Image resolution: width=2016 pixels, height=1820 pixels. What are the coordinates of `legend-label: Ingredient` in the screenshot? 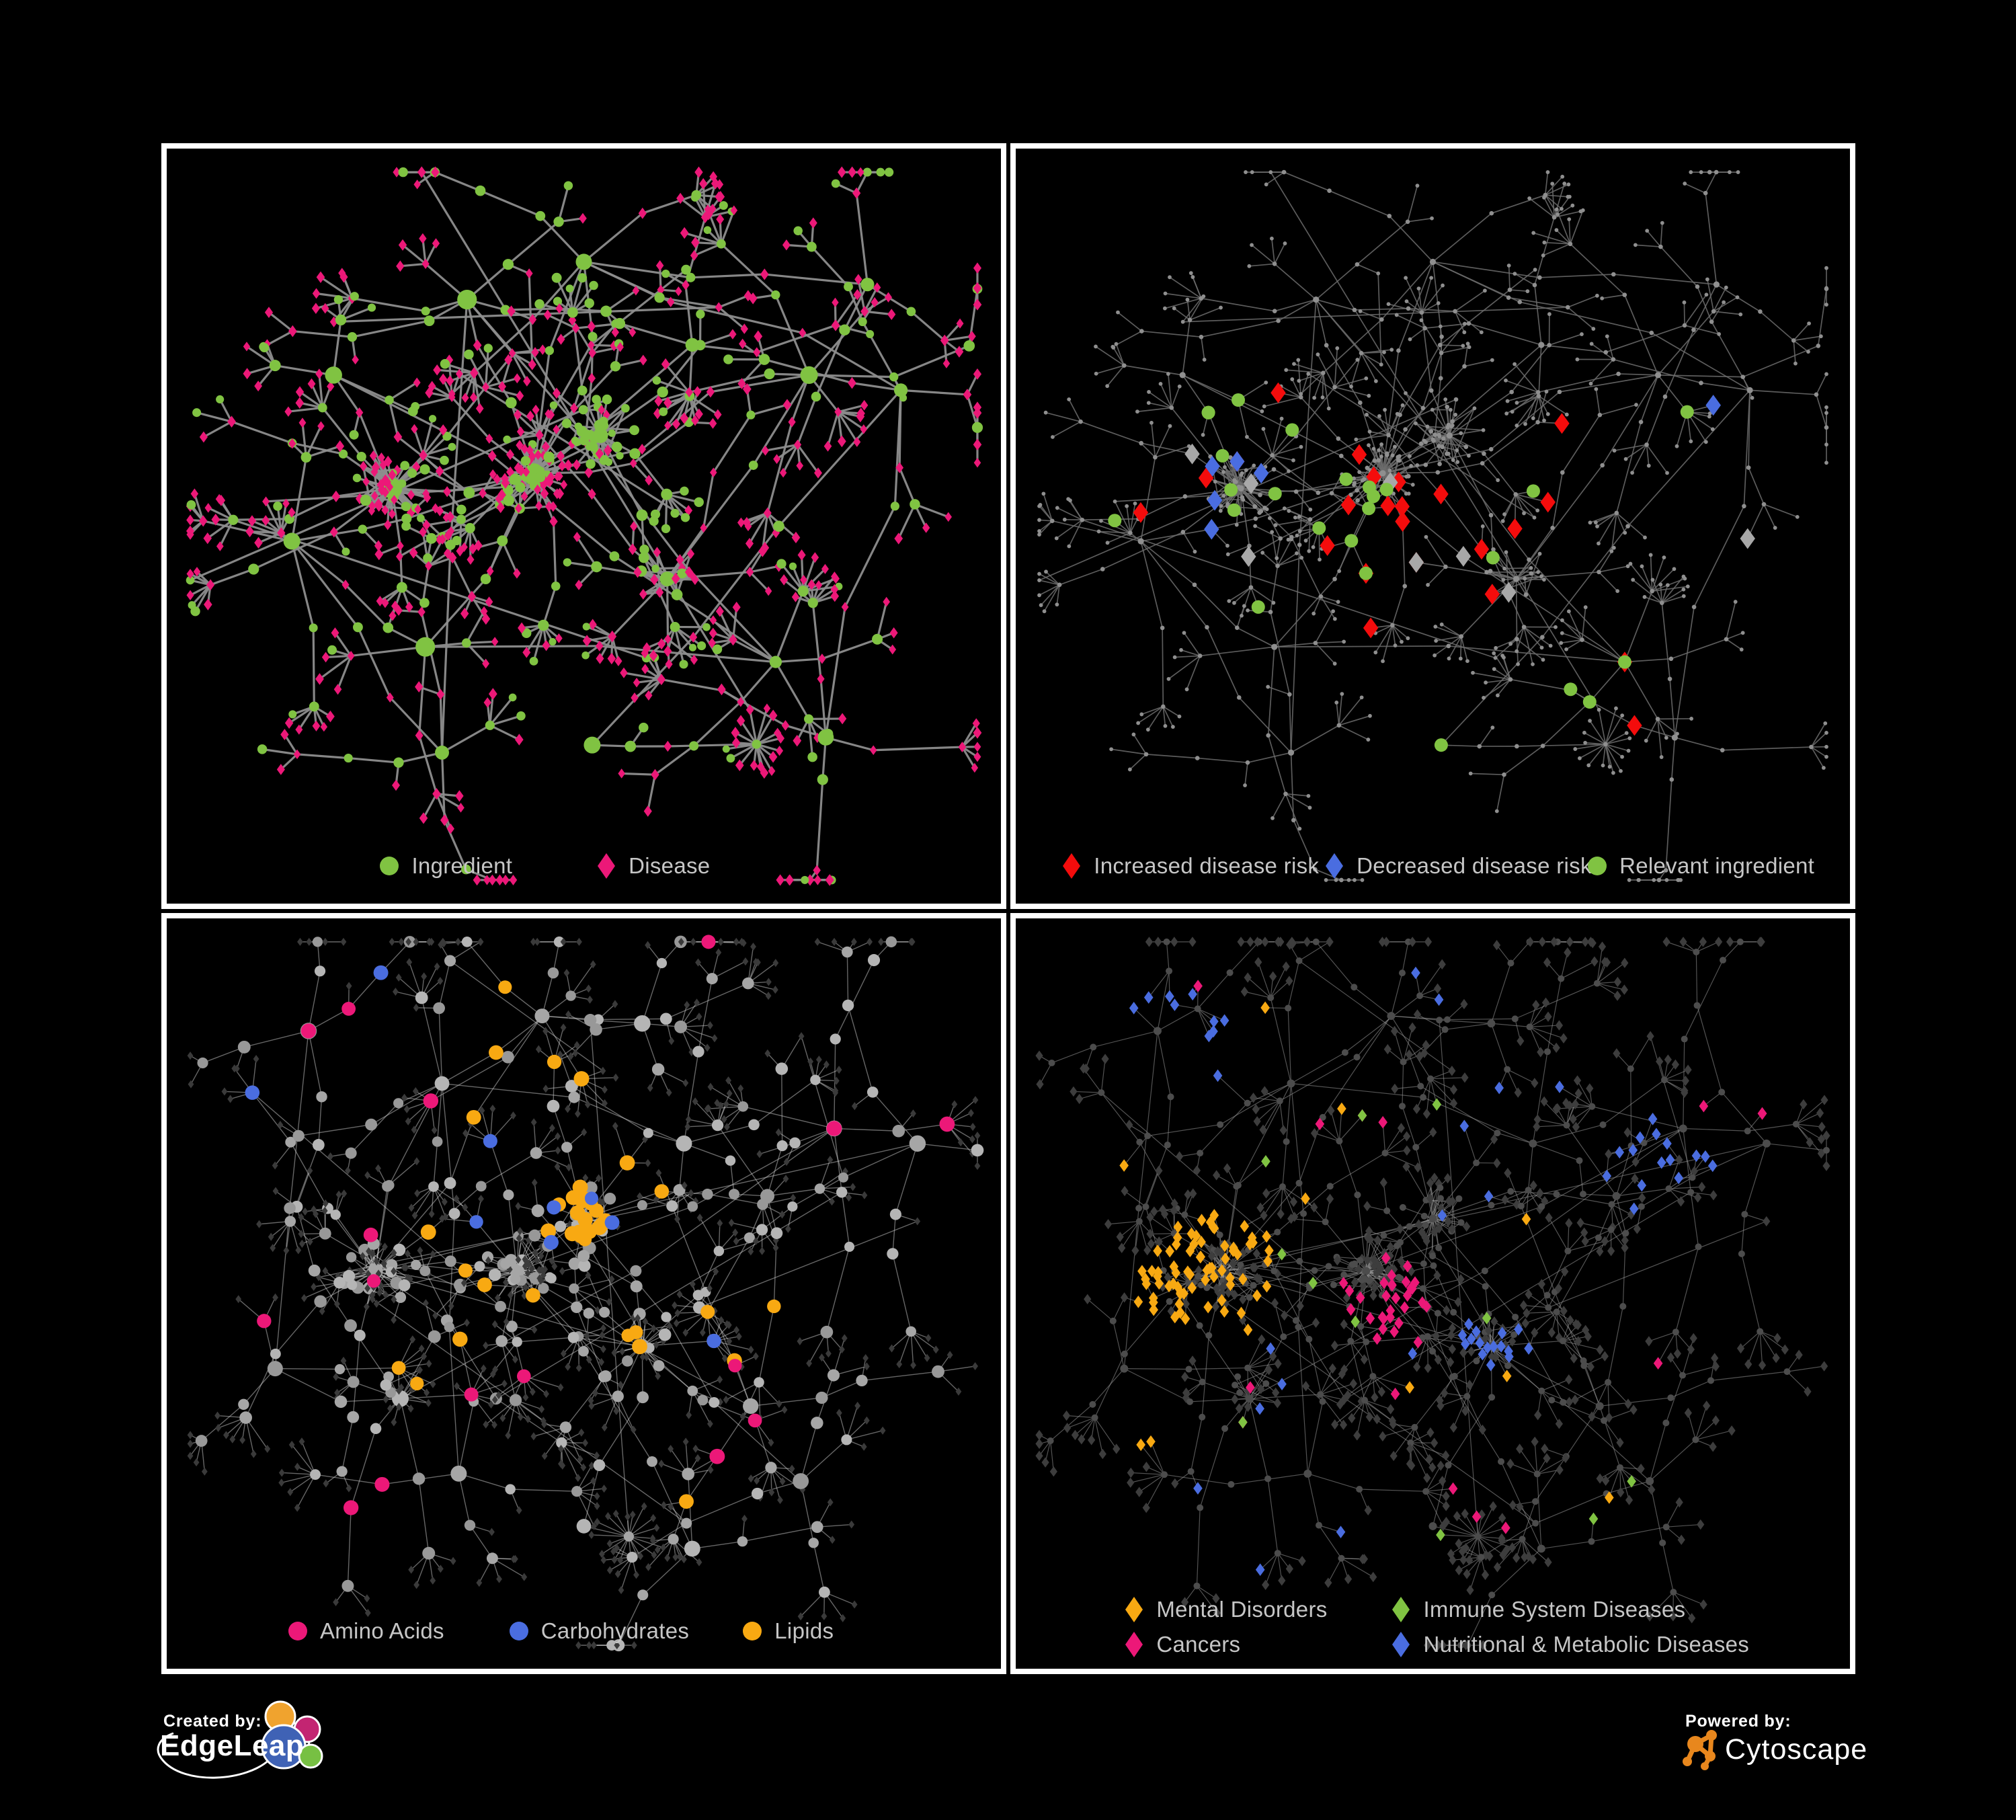 It's located at (462, 865).